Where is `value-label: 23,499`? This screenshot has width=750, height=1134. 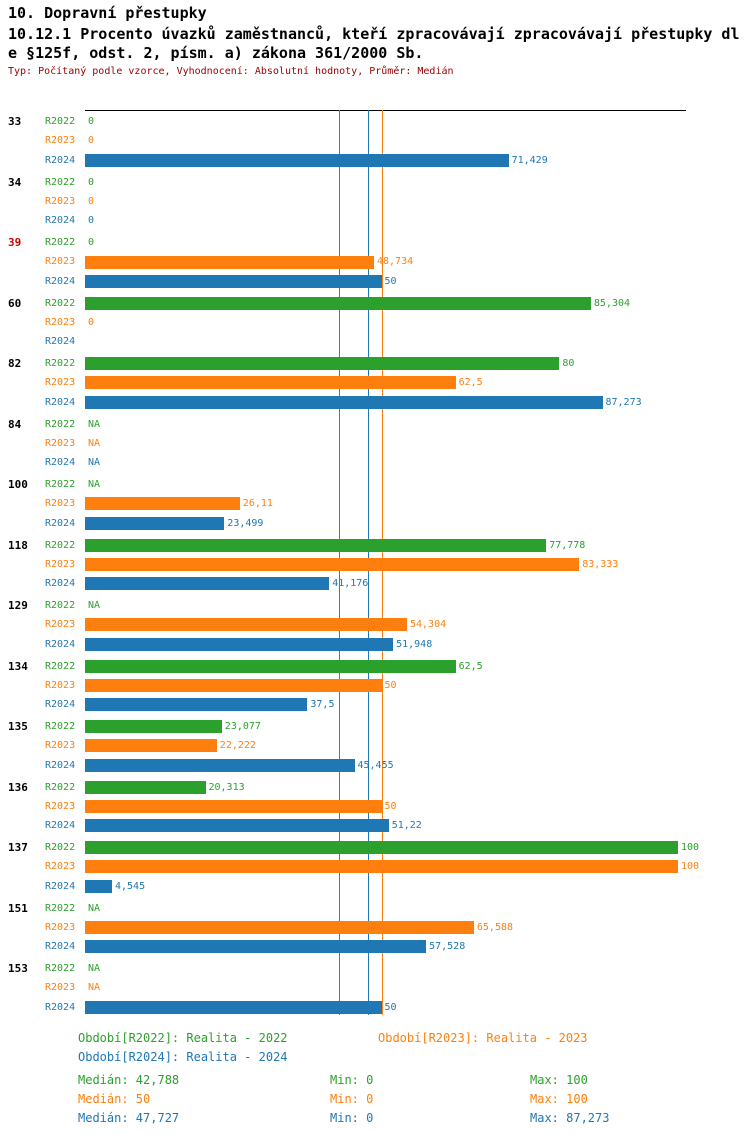
value-label: 23,499 is located at coordinates (245, 523).